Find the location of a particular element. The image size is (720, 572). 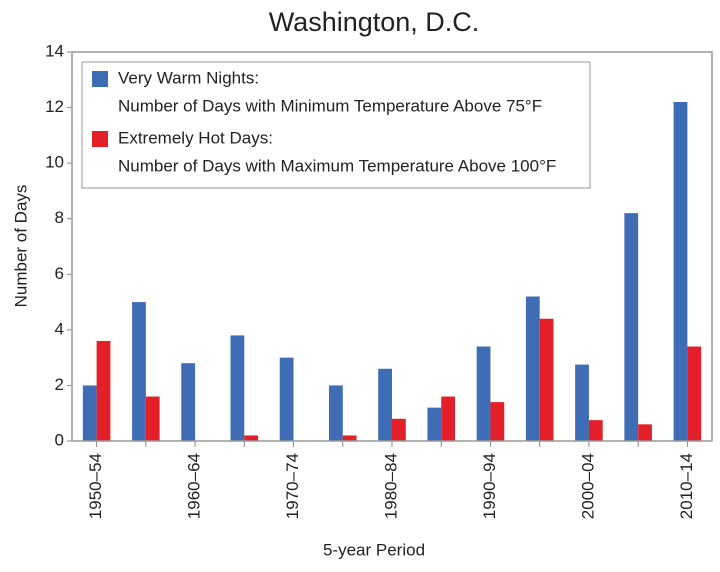

y-tick-label: 2 is located at coordinates (59, 384).